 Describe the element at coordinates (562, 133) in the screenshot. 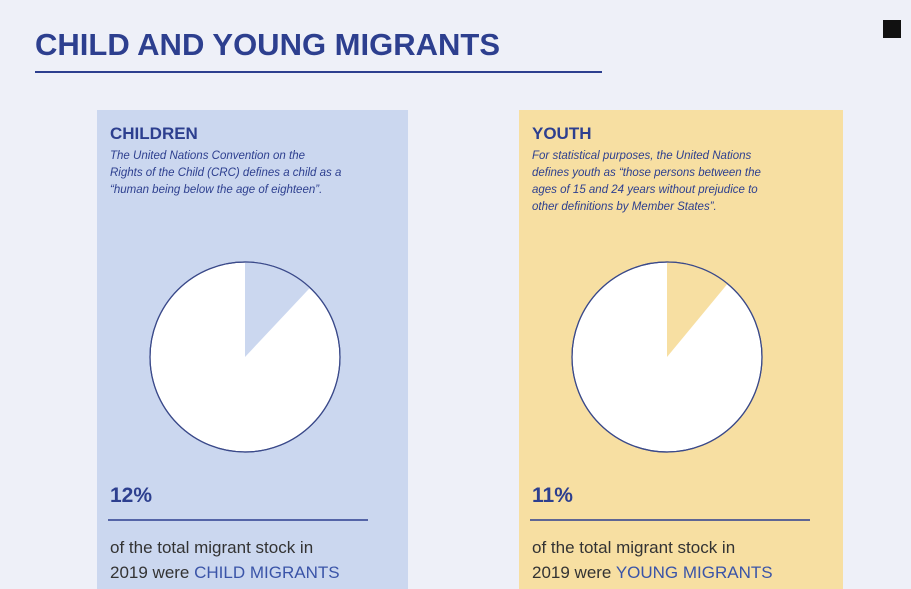

I see `panel-title: YOUTH` at that location.